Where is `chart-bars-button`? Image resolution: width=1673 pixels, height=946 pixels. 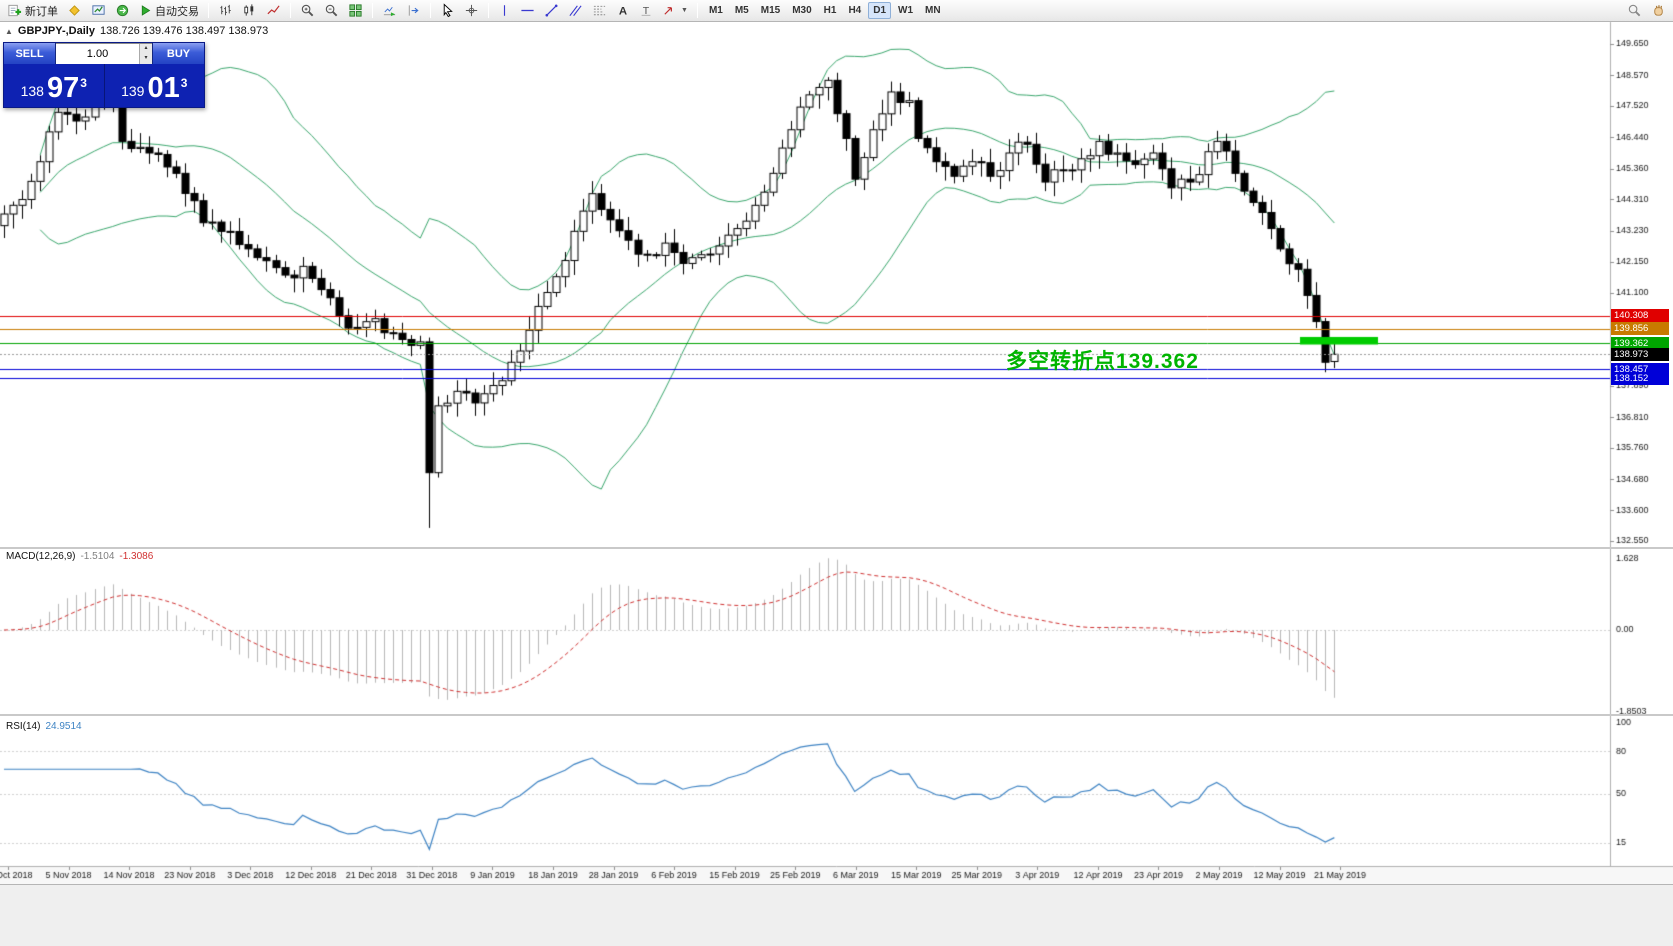 chart-bars-button is located at coordinates (225, 10).